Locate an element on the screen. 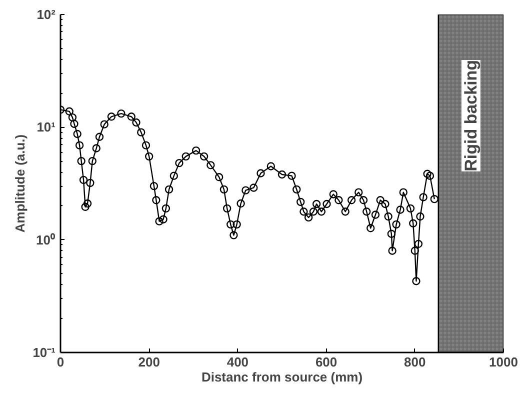  x-tick-label: 400 is located at coordinates (237, 362).